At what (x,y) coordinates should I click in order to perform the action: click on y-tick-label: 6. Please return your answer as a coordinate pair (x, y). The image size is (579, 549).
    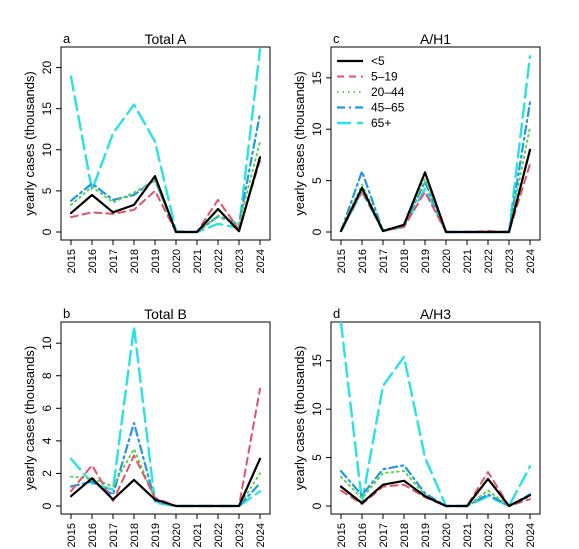
    Looking at the image, I should click on (47, 408).